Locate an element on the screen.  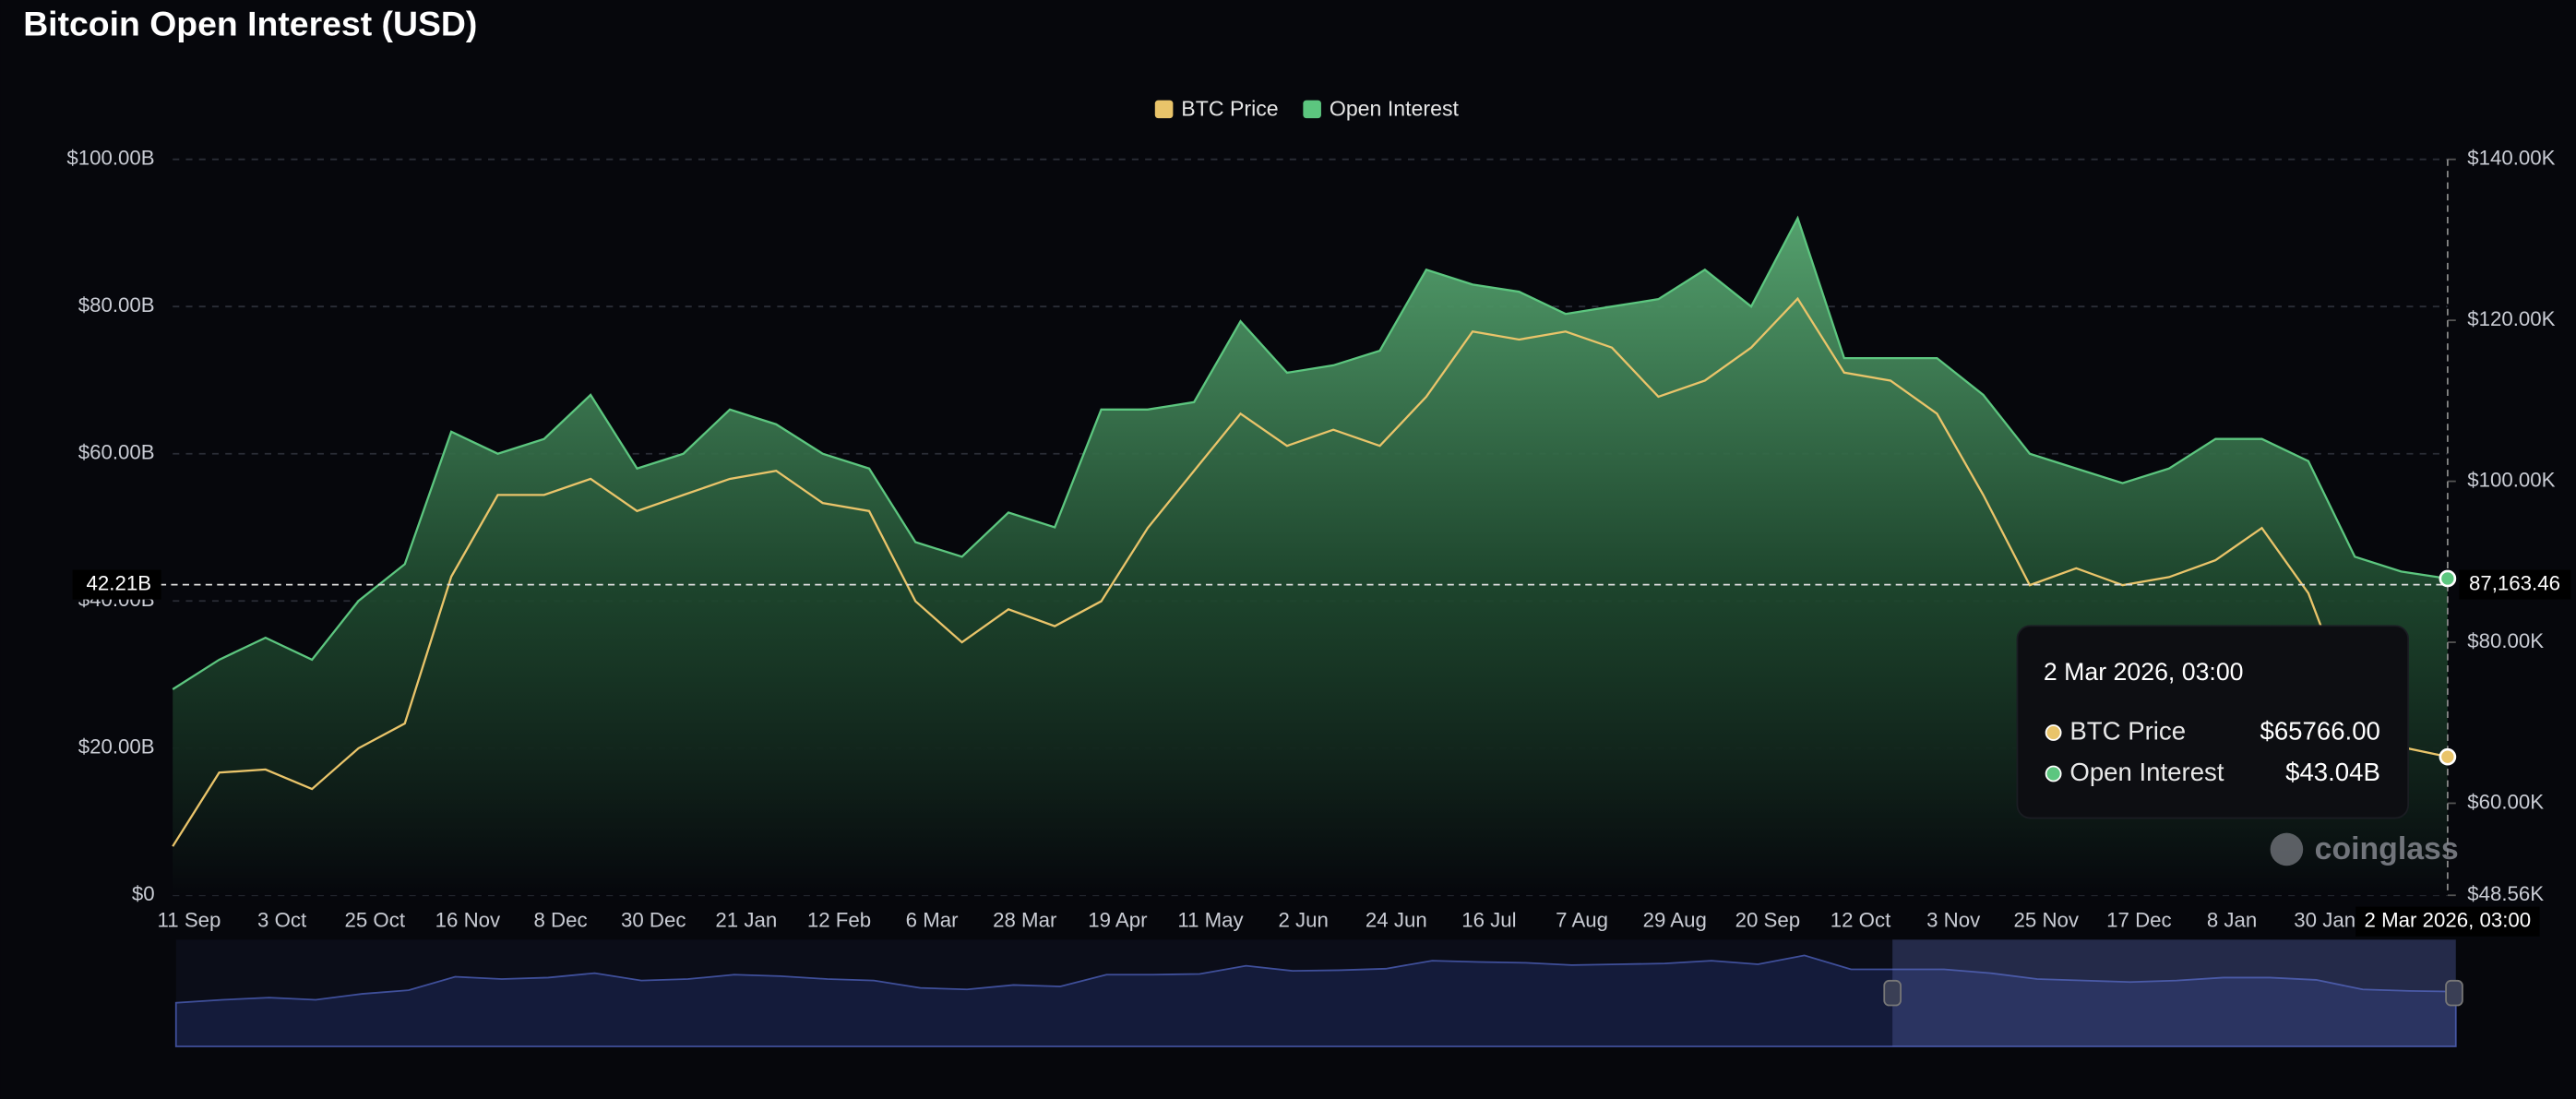
tooltip-item-value: $43.04B is located at coordinates (2332, 772).